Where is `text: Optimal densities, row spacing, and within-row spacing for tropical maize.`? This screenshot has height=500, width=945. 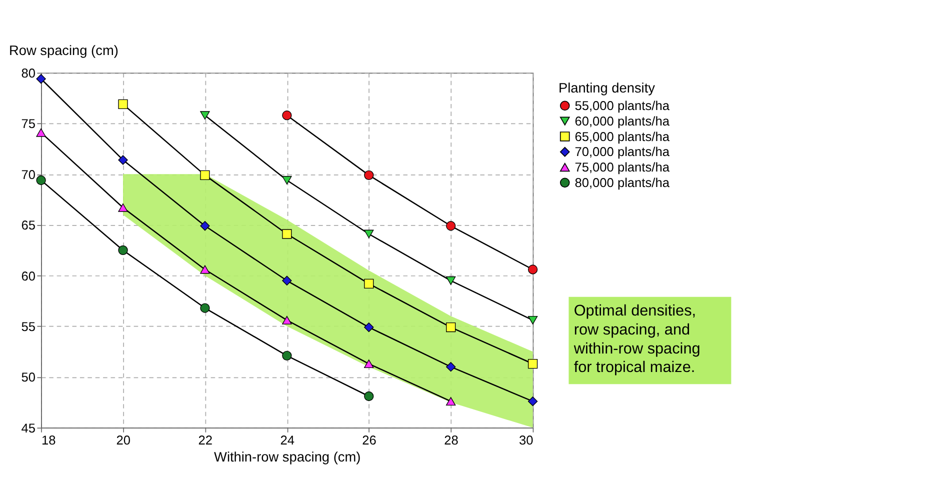 text: Optimal densities, row spacing, and within-row spacing for tropical maize. is located at coordinates (636, 339).